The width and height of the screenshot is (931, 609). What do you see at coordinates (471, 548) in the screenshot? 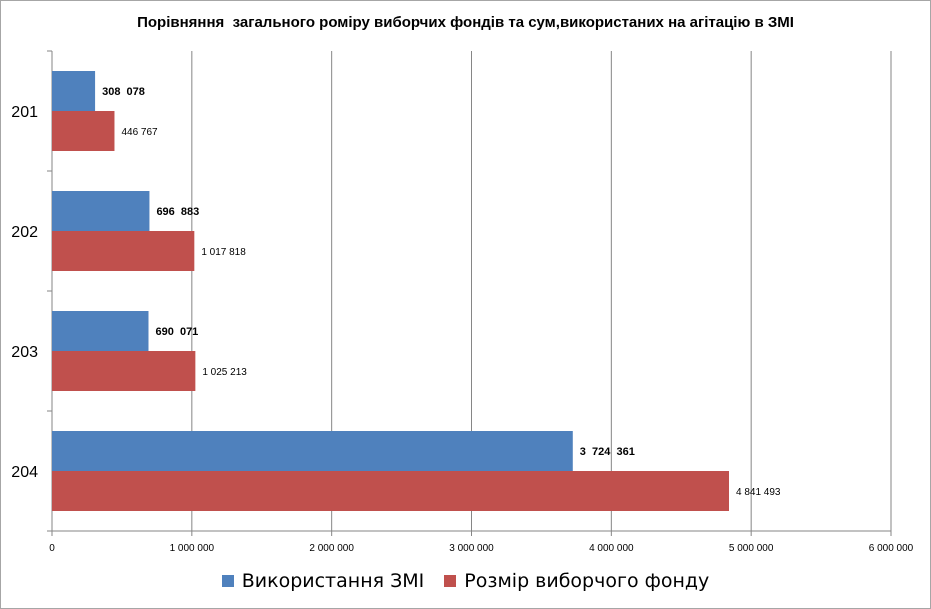
I see `x-tick-label: 3 000 000` at bounding box center [471, 548].